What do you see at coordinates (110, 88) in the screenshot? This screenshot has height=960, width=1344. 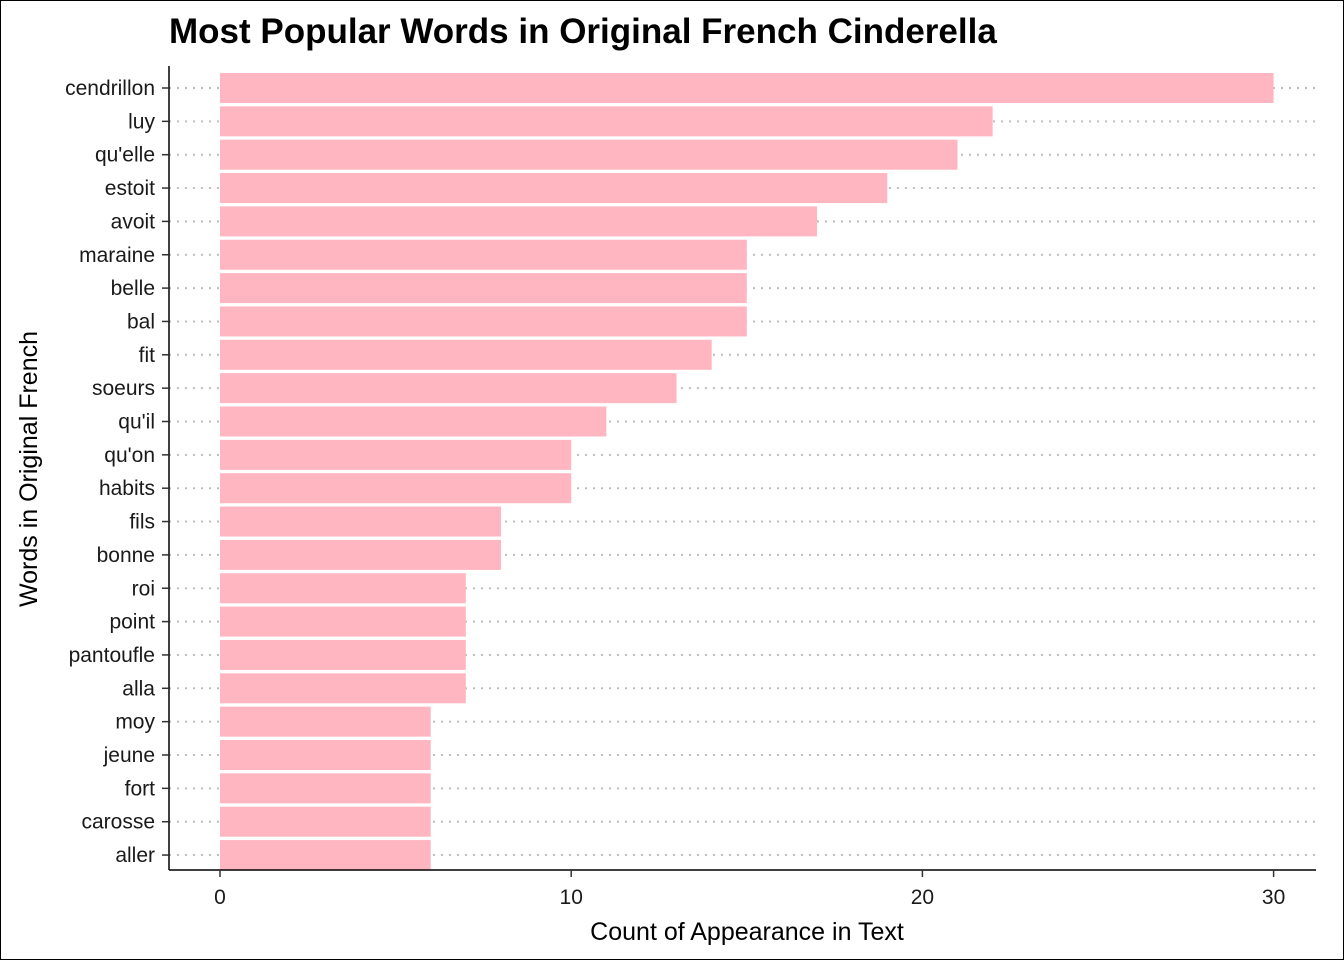 I see `y-tick-label: cendrillon` at bounding box center [110, 88].